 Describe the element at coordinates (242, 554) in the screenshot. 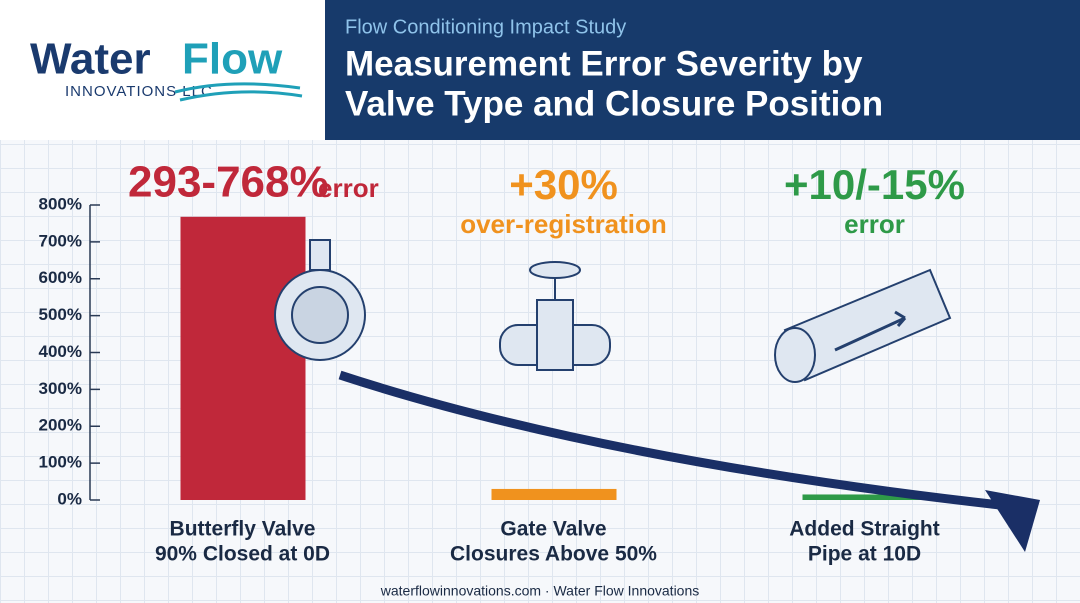

I see `x-tick-label: 90% Closed at 0D` at that location.